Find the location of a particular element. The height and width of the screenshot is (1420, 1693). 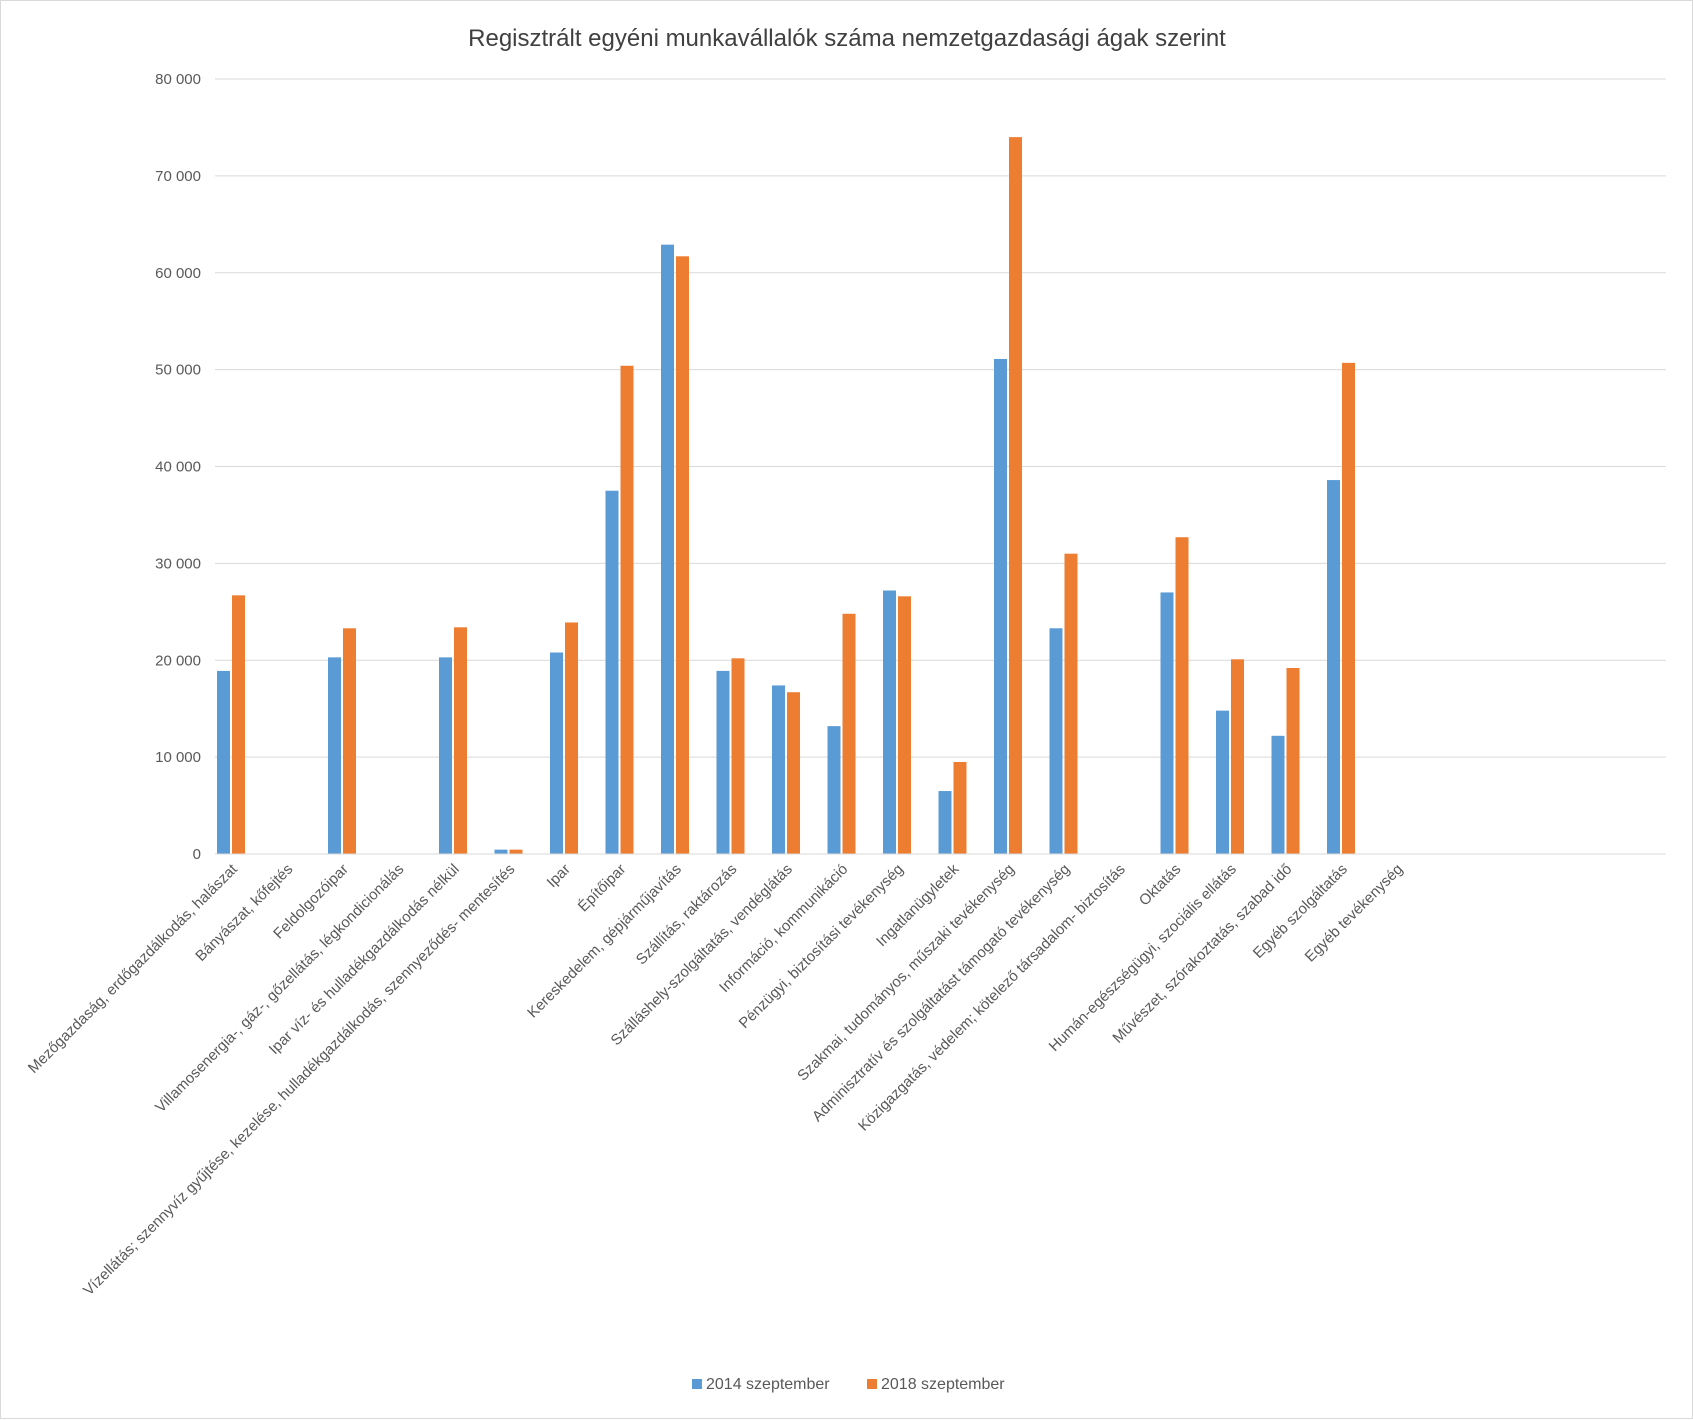

x-category-label: Egyéb tevékenység is located at coordinates (1354, 913).